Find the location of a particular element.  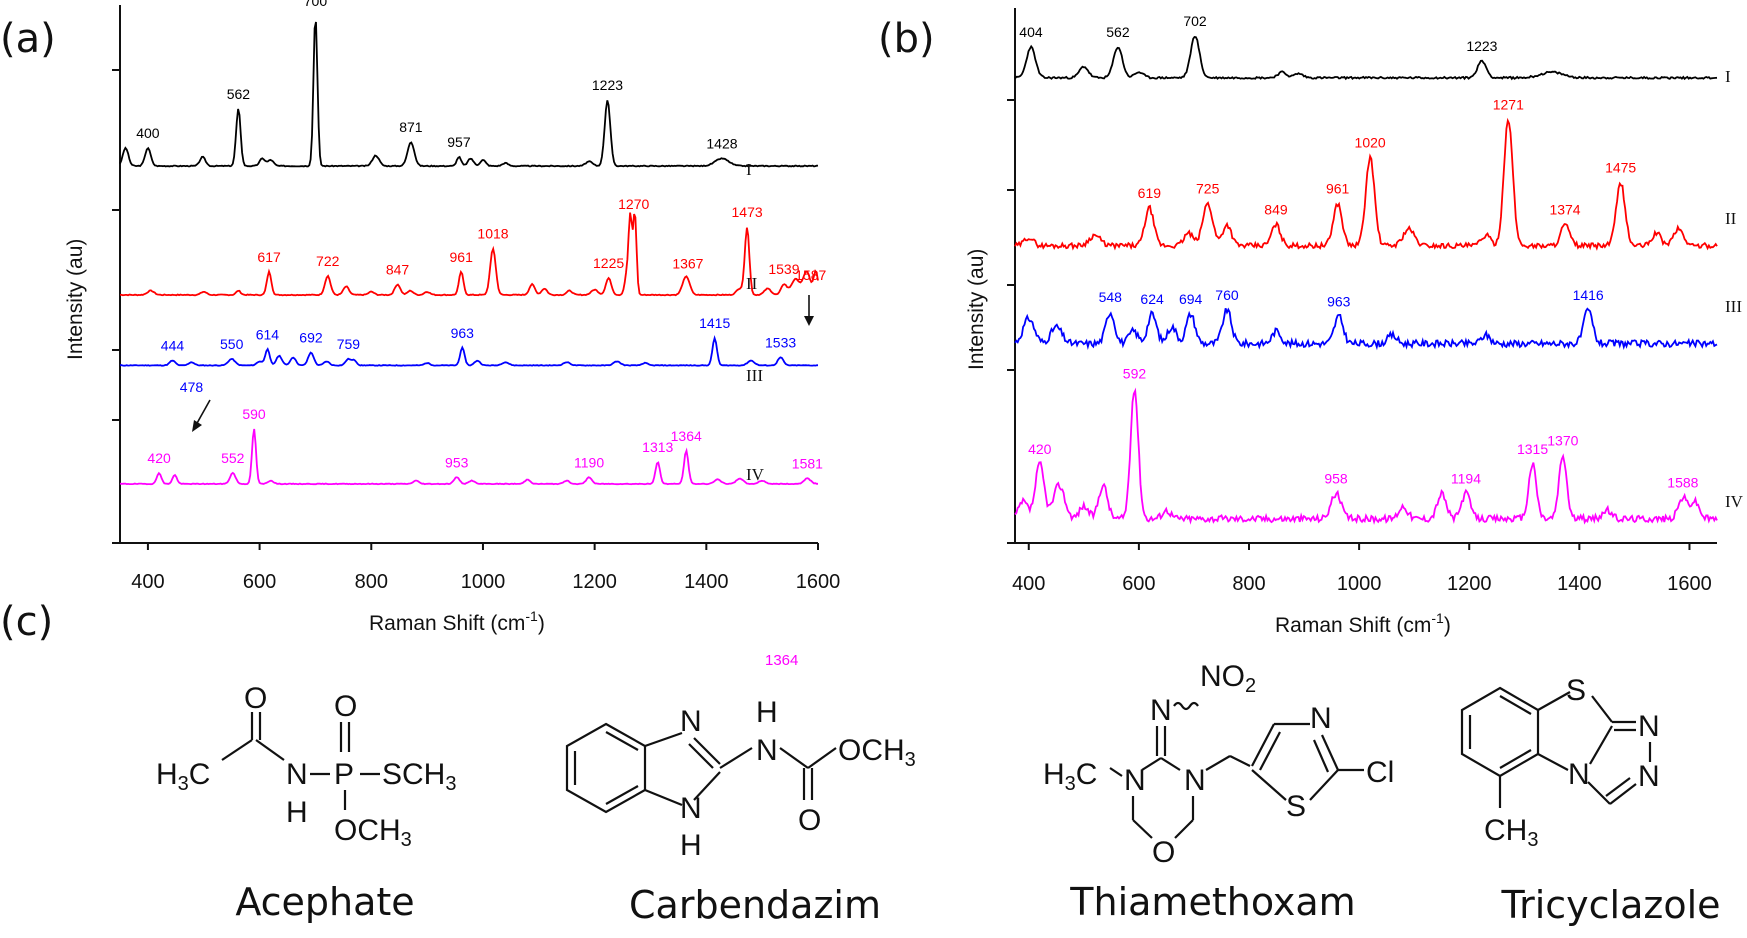

carbendazim-n3: N is located at coordinates (767, 750).